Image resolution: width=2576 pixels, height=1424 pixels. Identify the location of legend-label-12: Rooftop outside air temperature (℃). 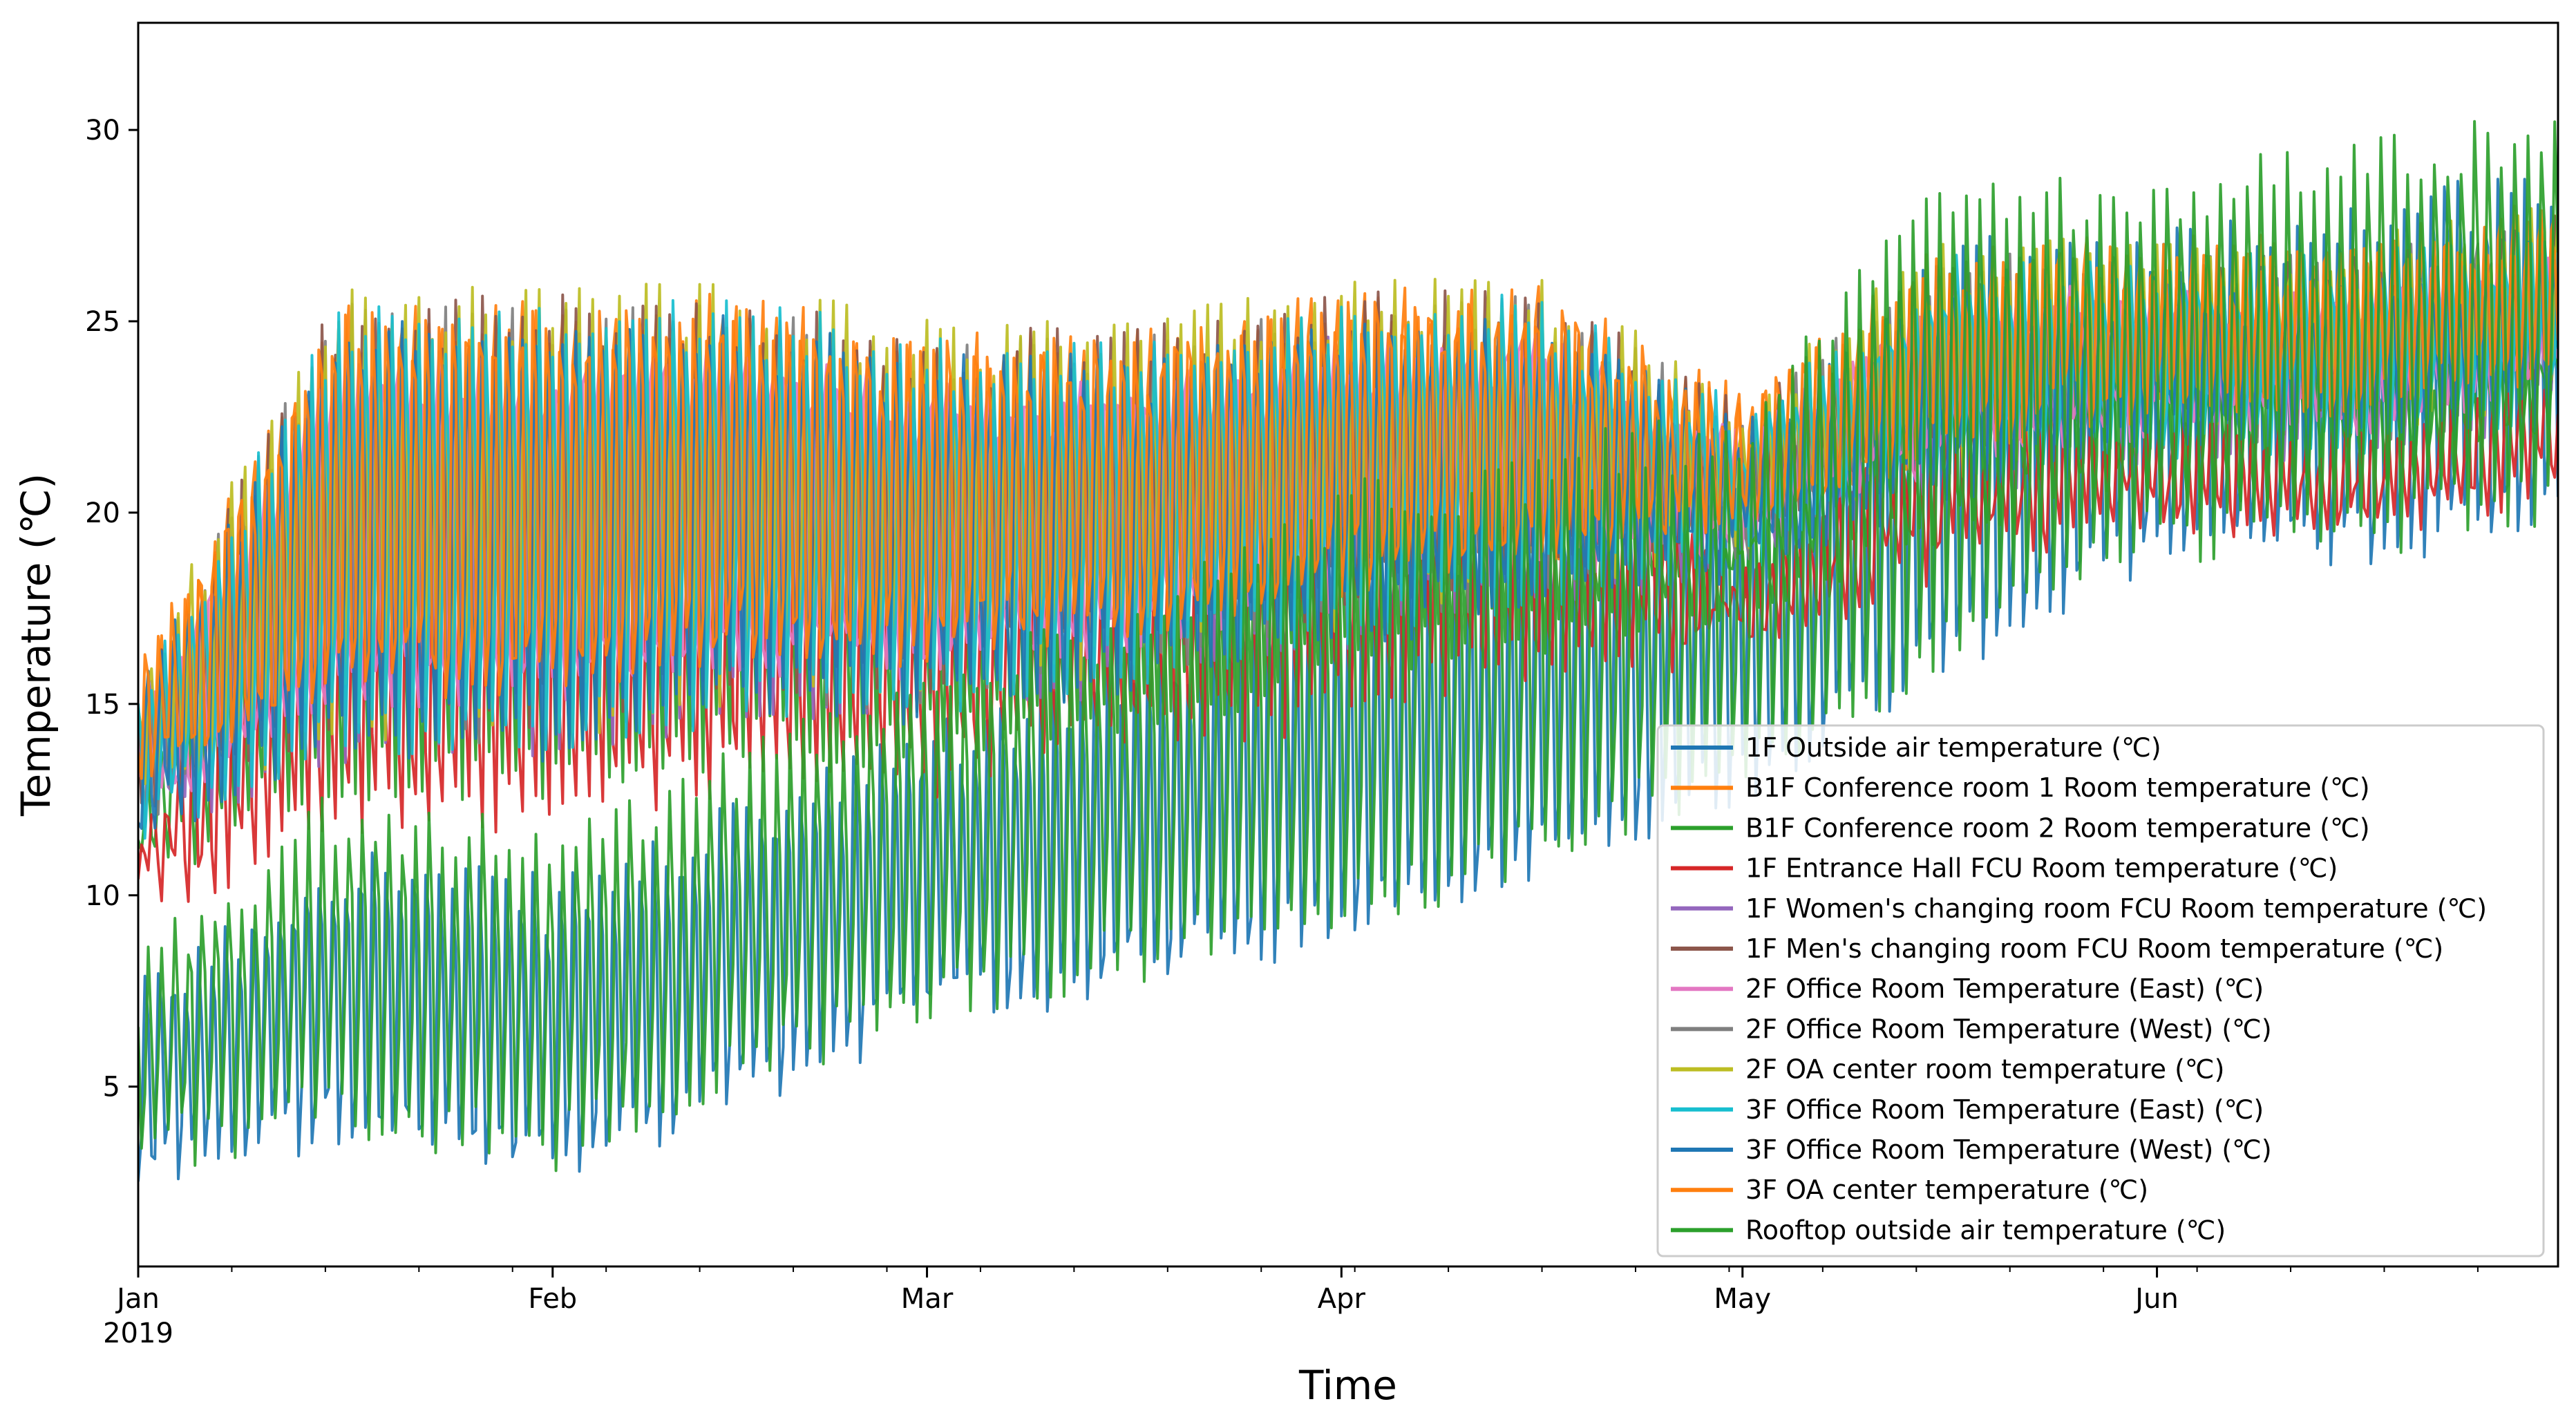
(1985, 1230).